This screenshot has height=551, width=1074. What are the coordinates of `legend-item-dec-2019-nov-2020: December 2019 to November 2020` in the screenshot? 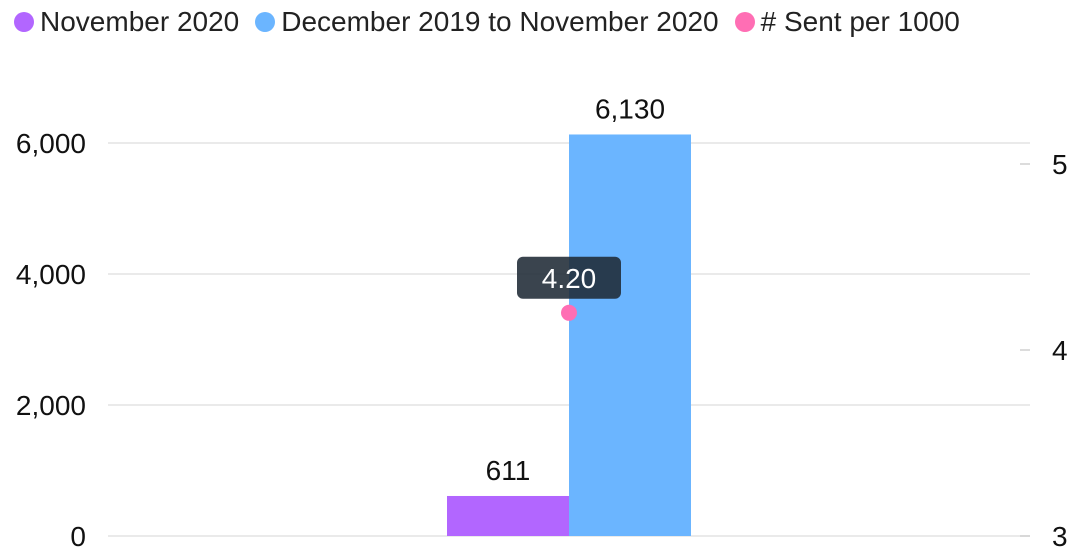 It's located at (487, 22).